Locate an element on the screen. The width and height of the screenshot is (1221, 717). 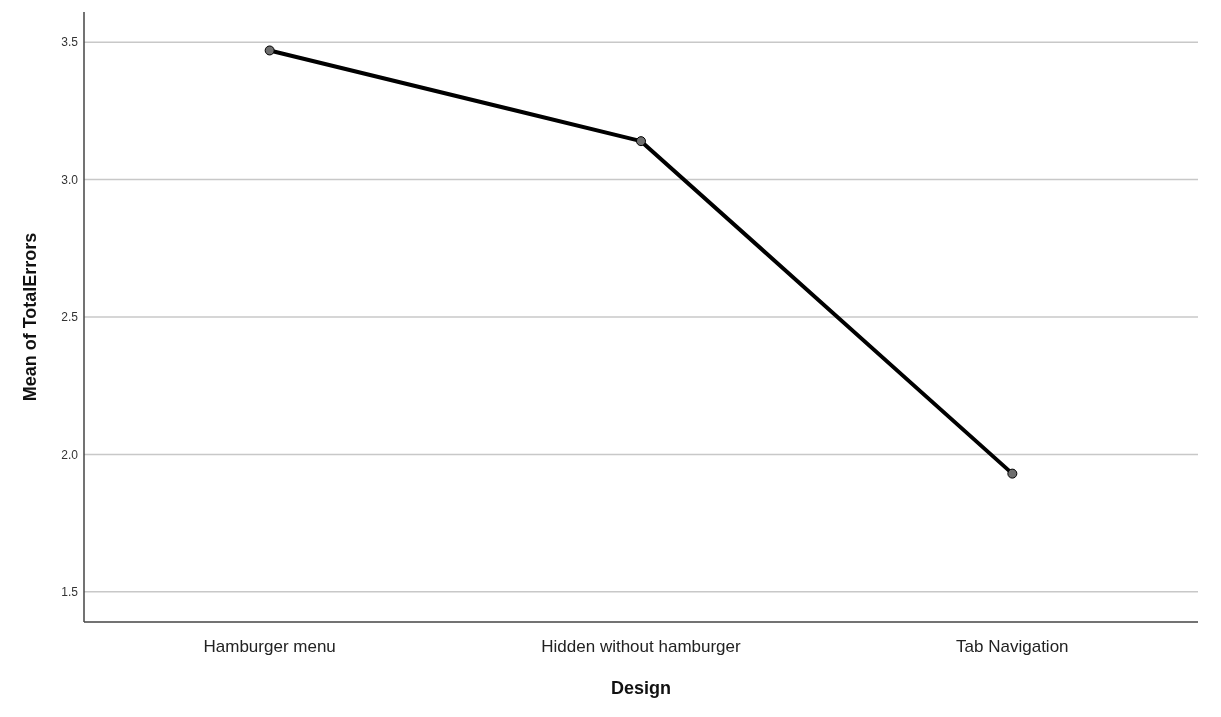
y-tick-label: 2.0 is located at coordinates (70, 454).